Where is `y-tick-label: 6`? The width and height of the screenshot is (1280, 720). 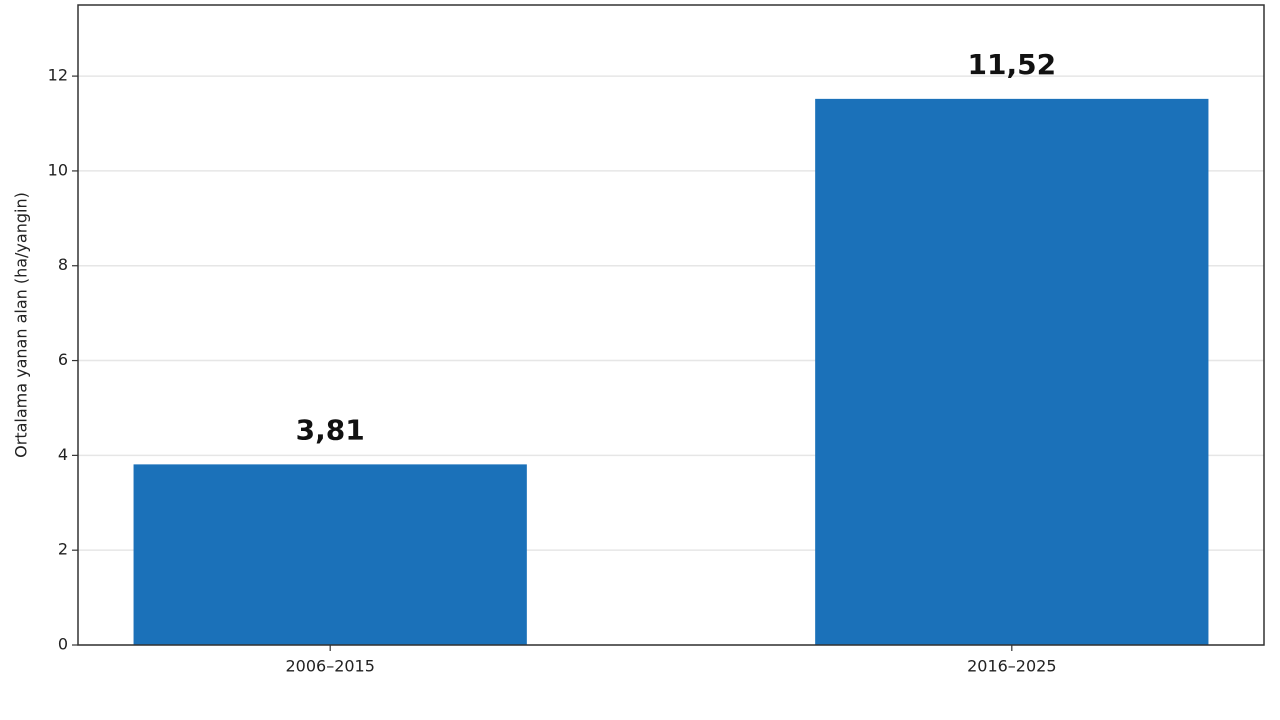
y-tick-label: 6 is located at coordinates (63, 359).